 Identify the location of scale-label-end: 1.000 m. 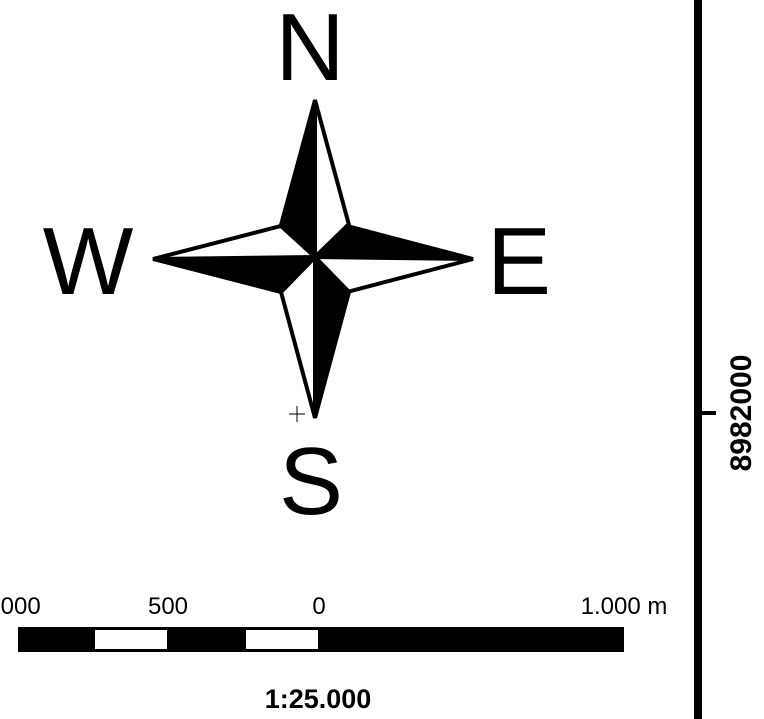
(624, 606).